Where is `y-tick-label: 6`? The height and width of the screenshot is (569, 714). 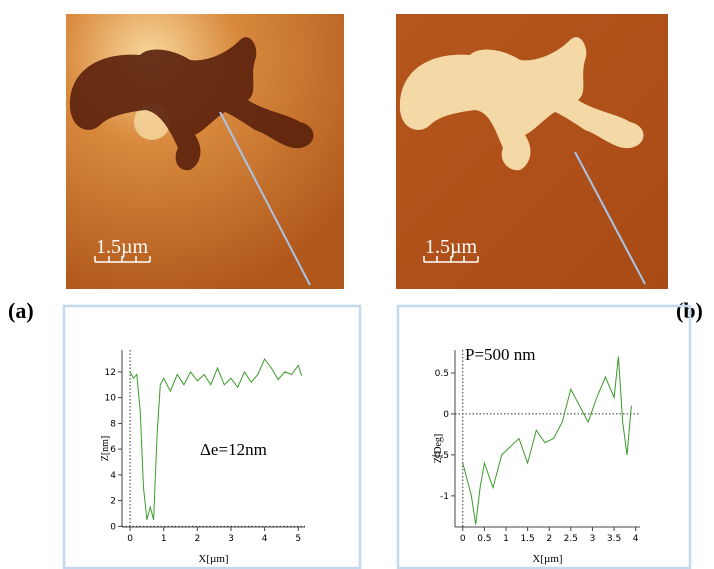 y-tick-label: 6 is located at coordinates (113, 450).